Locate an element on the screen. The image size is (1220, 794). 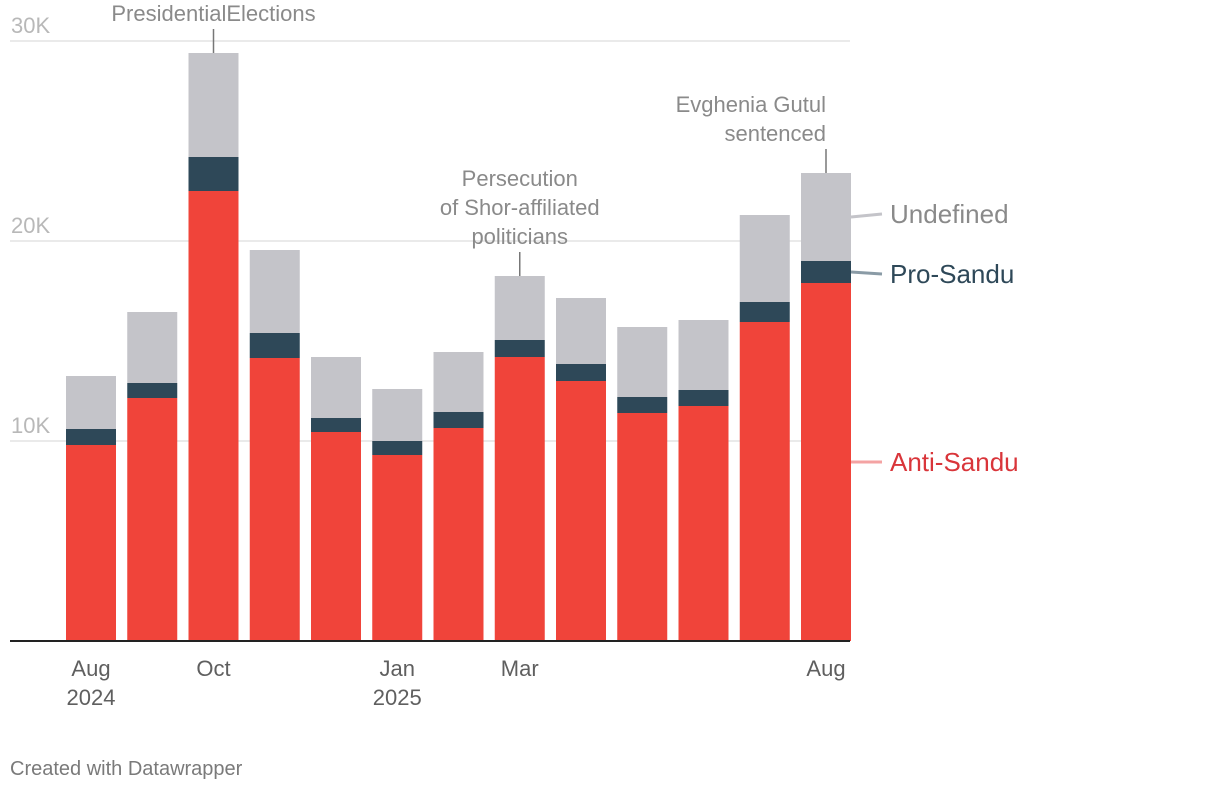
legend-label-anti-sandu: Anti-Sandu is located at coordinates (954, 462).